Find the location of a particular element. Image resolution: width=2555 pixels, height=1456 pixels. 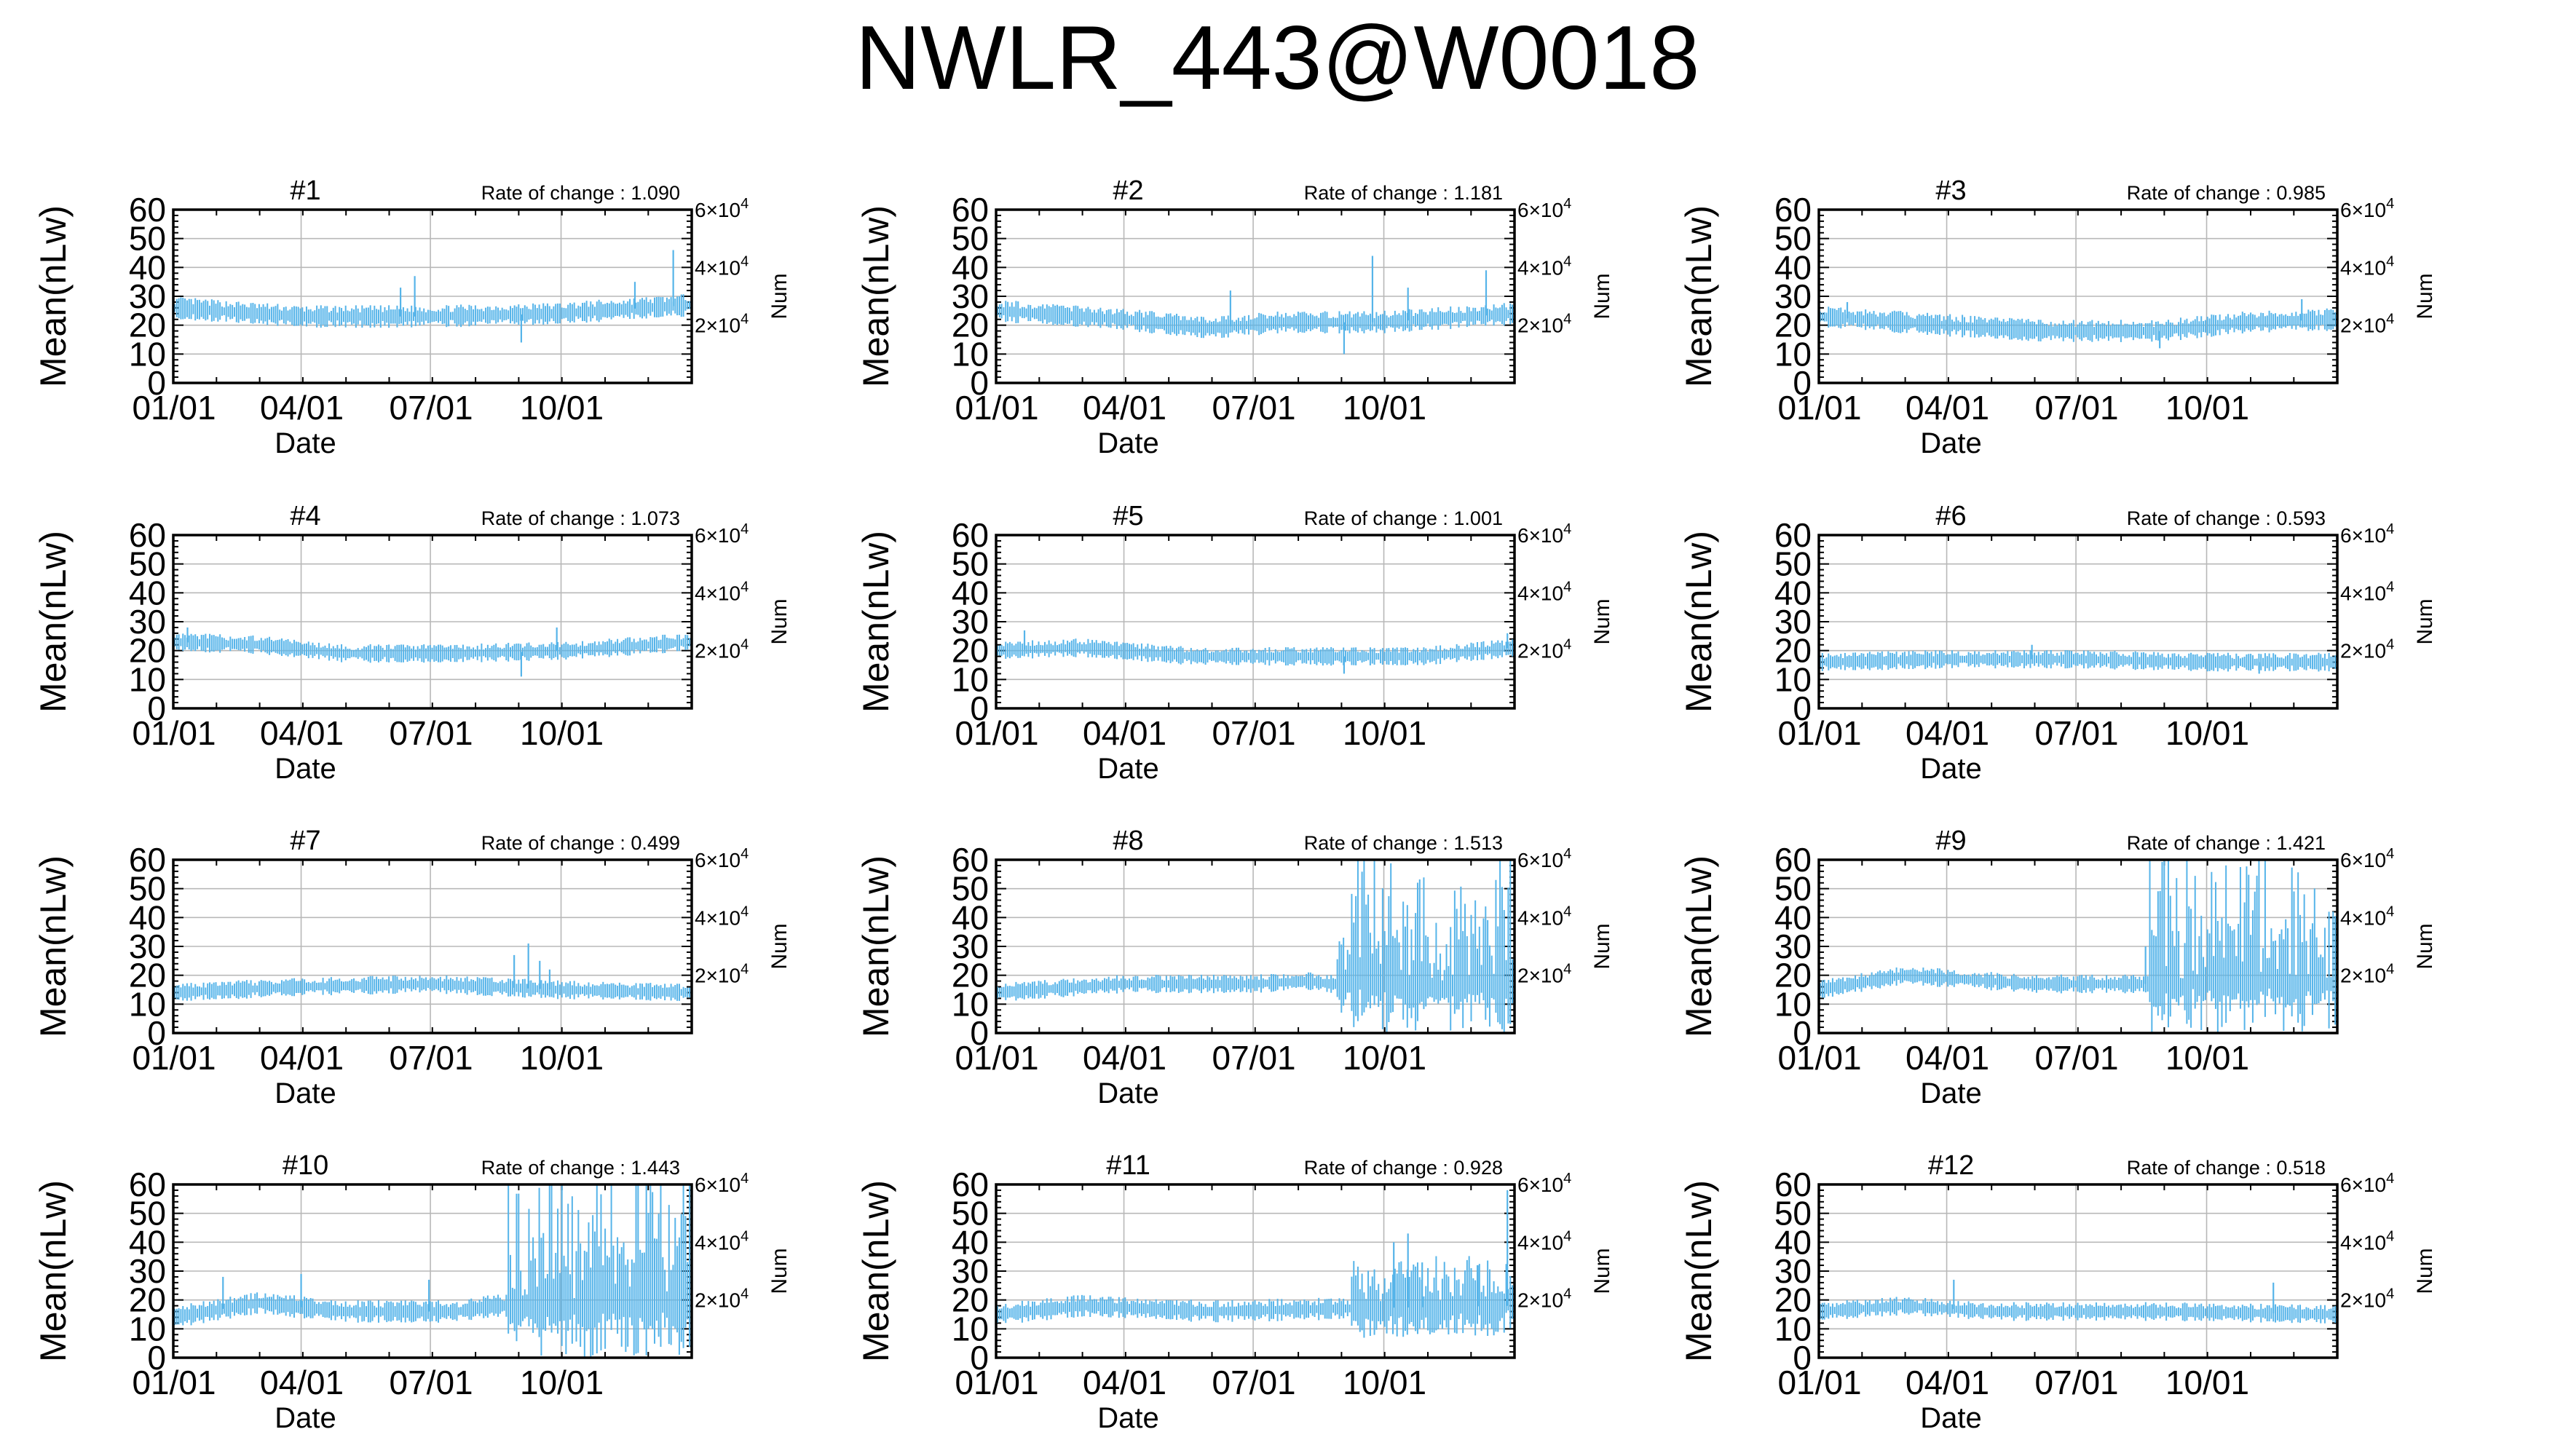

panel-title: #4 is located at coordinates (305, 516).